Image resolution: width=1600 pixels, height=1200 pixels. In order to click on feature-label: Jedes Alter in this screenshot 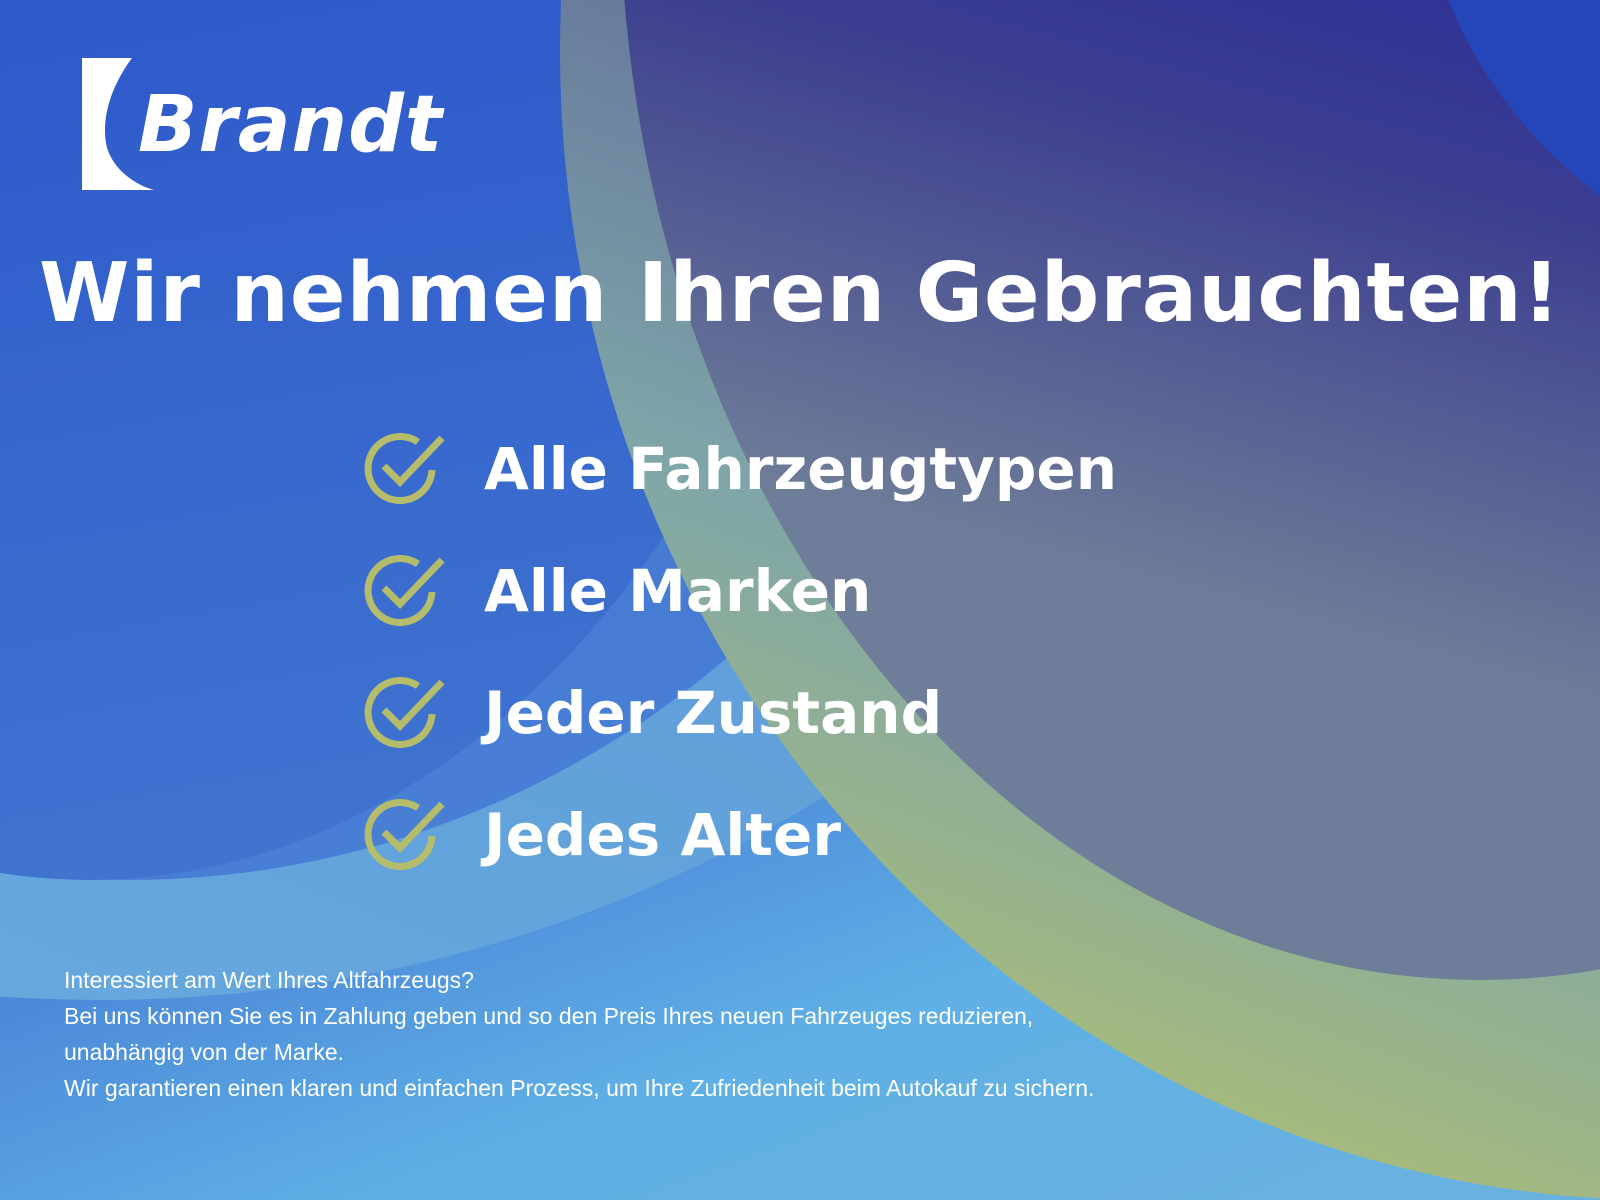, I will do `click(662, 835)`.